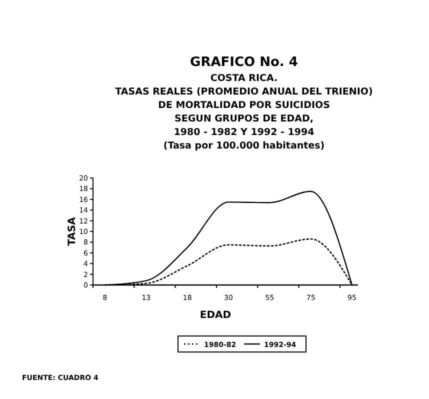 This screenshot has height=399, width=429. I want to click on chart-title: GRAFICO No. 4, so click(244, 62).